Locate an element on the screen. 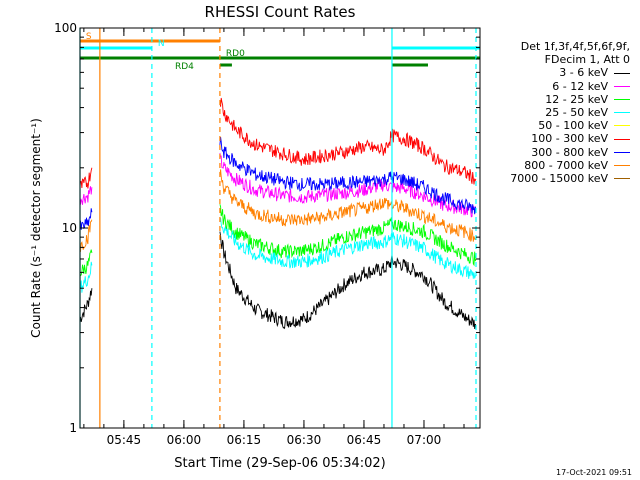 The image size is (640, 480). y-tick-label: 1 is located at coordinates (73, 428).